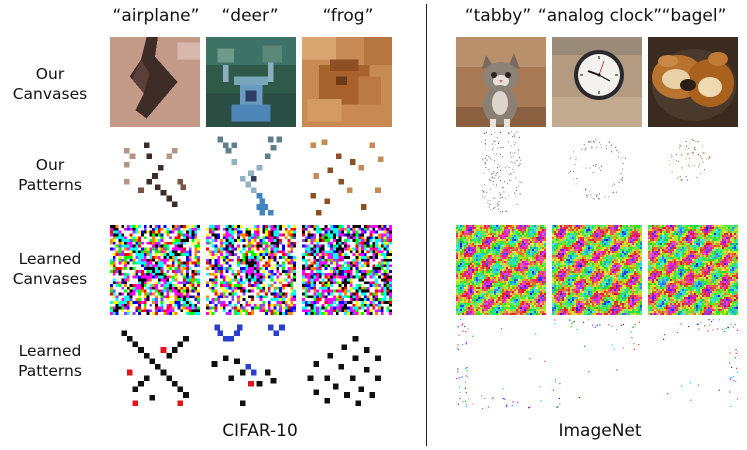 The image size is (747, 450). What do you see at coordinates (50, 175) in the screenshot?
I see `row-label-our-patterns: Our Patterns` at bounding box center [50, 175].